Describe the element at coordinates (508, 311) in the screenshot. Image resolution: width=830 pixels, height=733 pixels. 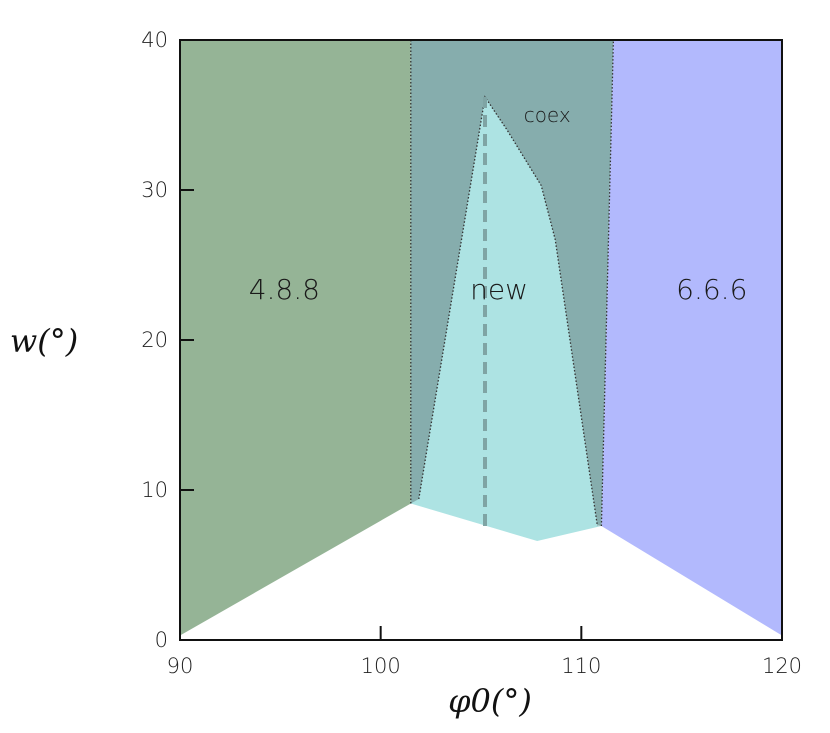
I see `new-phase-boundary` at that location.